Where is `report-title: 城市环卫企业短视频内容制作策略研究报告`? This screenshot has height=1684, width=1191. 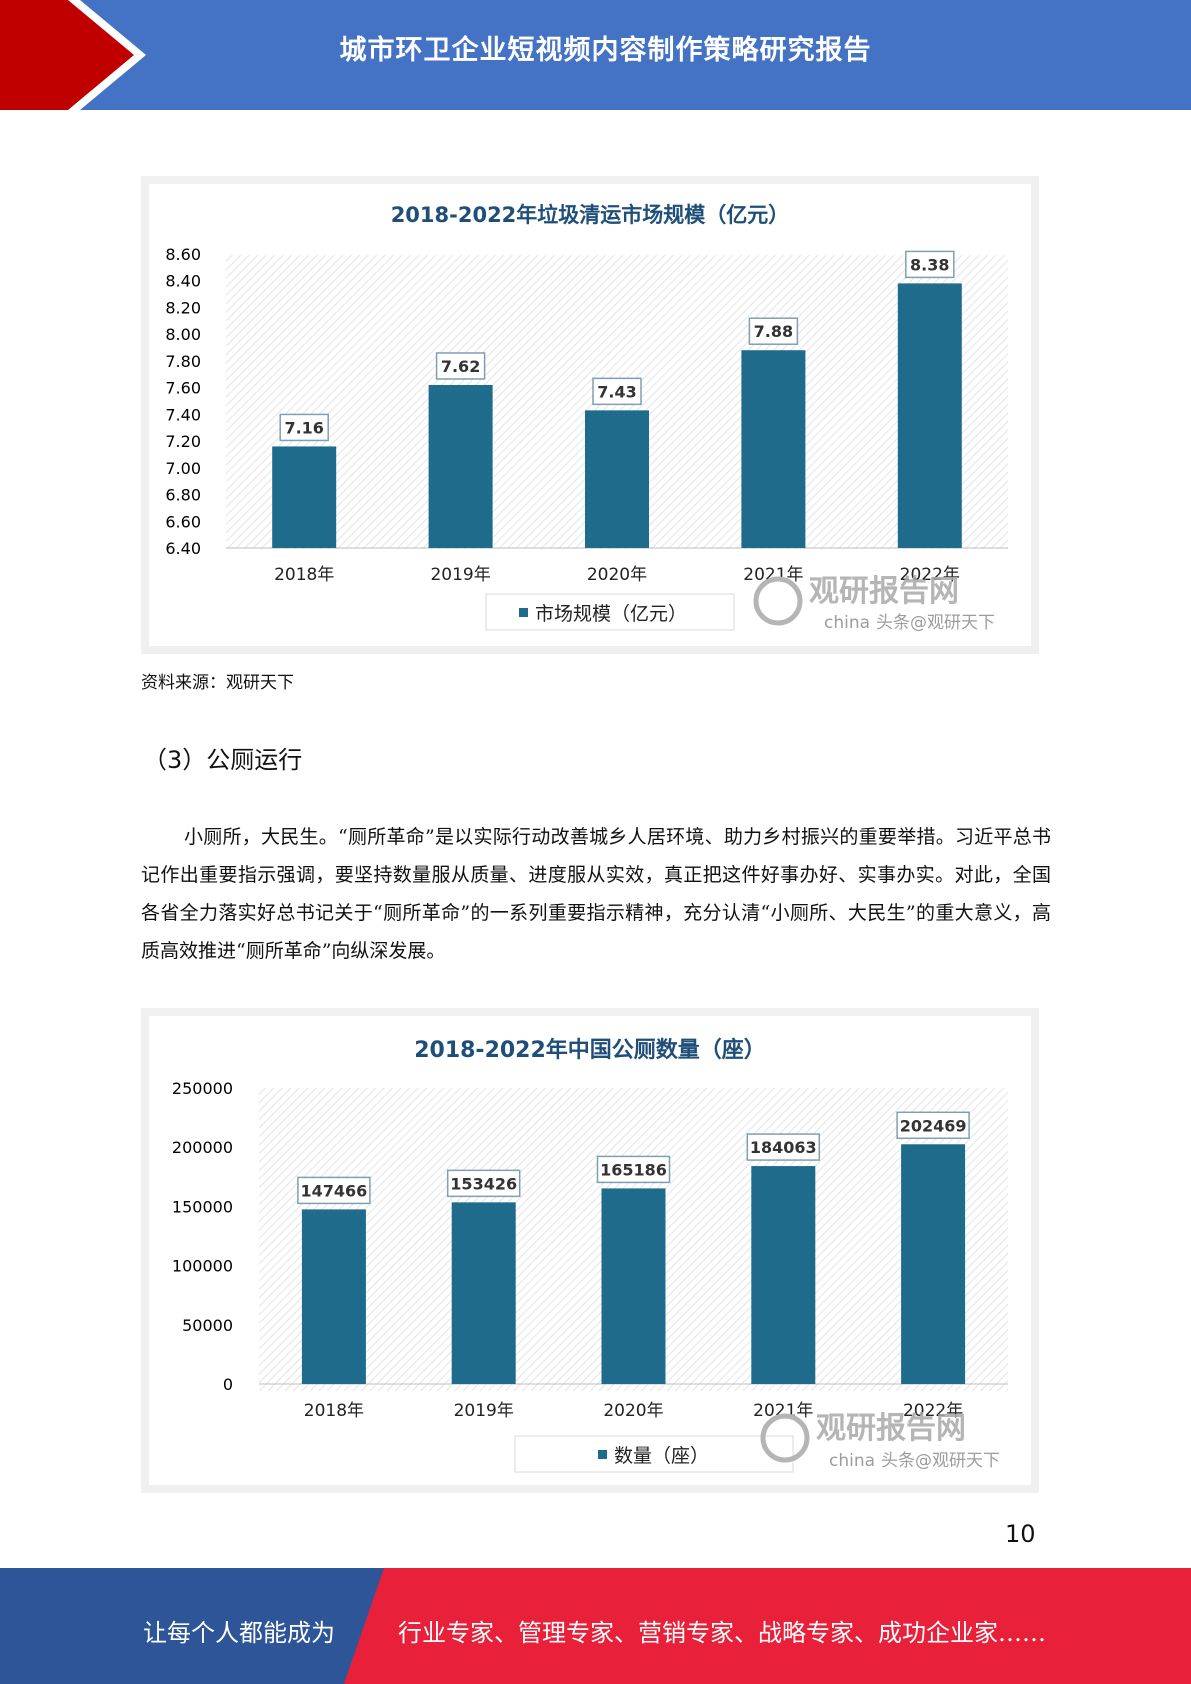
report-title: 城市环卫企业短视频内容制作策略研究报告 is located at coordinates (605, 50).